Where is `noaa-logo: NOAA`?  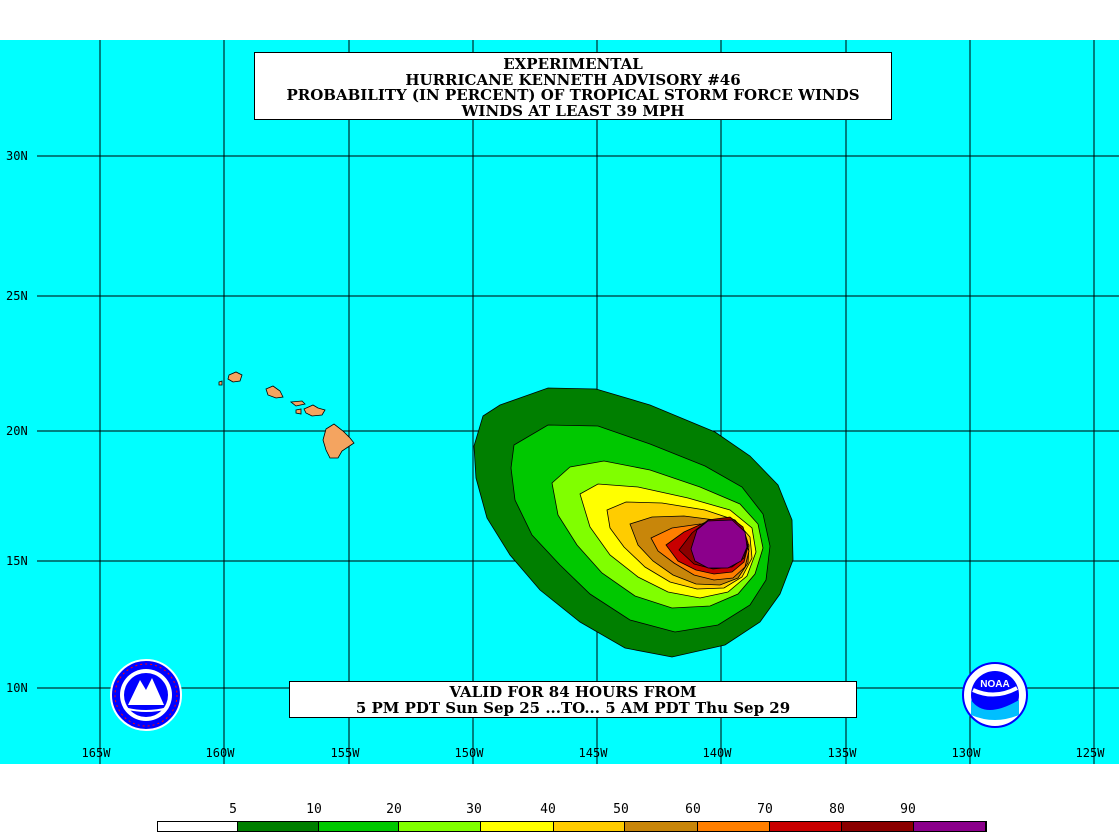
noaa-logo: NOAA is located at coordinates (995, 695).